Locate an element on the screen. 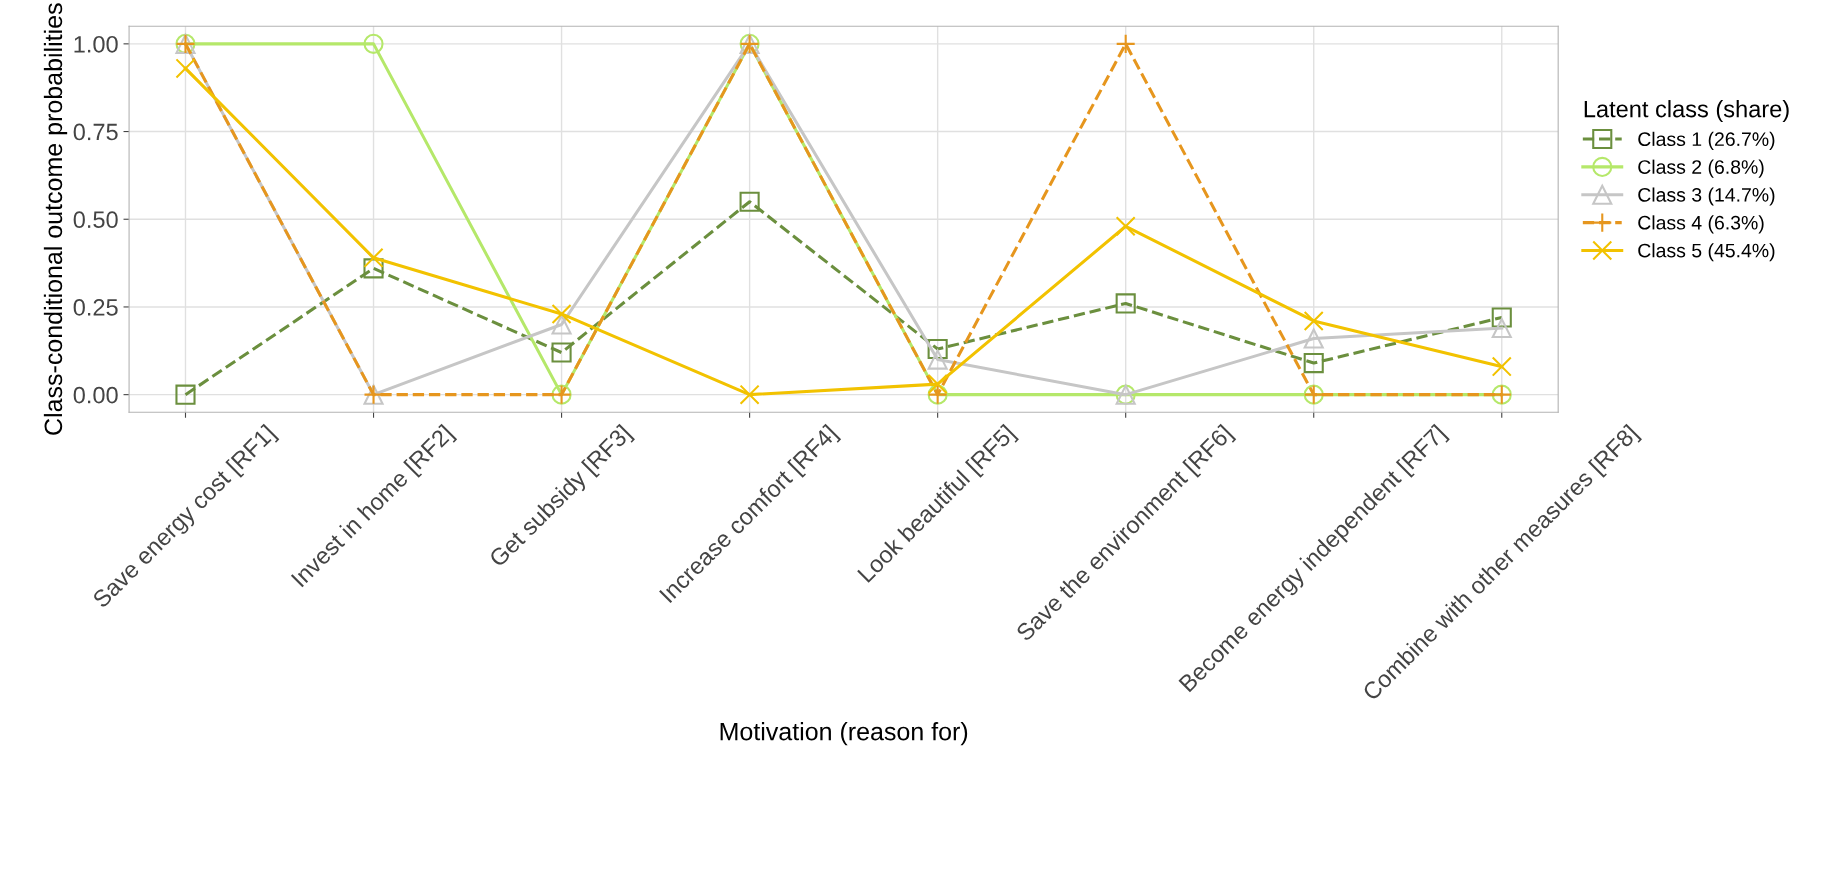 This screenshot has width=1844, height=877. y-tick-label: 0.75 is located at coordinates (95, 132).